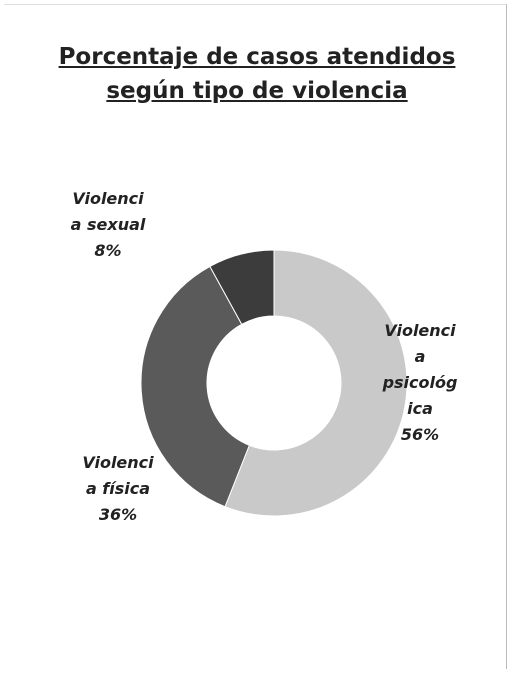 The height and width of the screenshot is (674, 514). What do you see at coordinates (420, 369) in the screenshot?
I see `category-label: Violencia psicológica` at bounding box center [420, 369].